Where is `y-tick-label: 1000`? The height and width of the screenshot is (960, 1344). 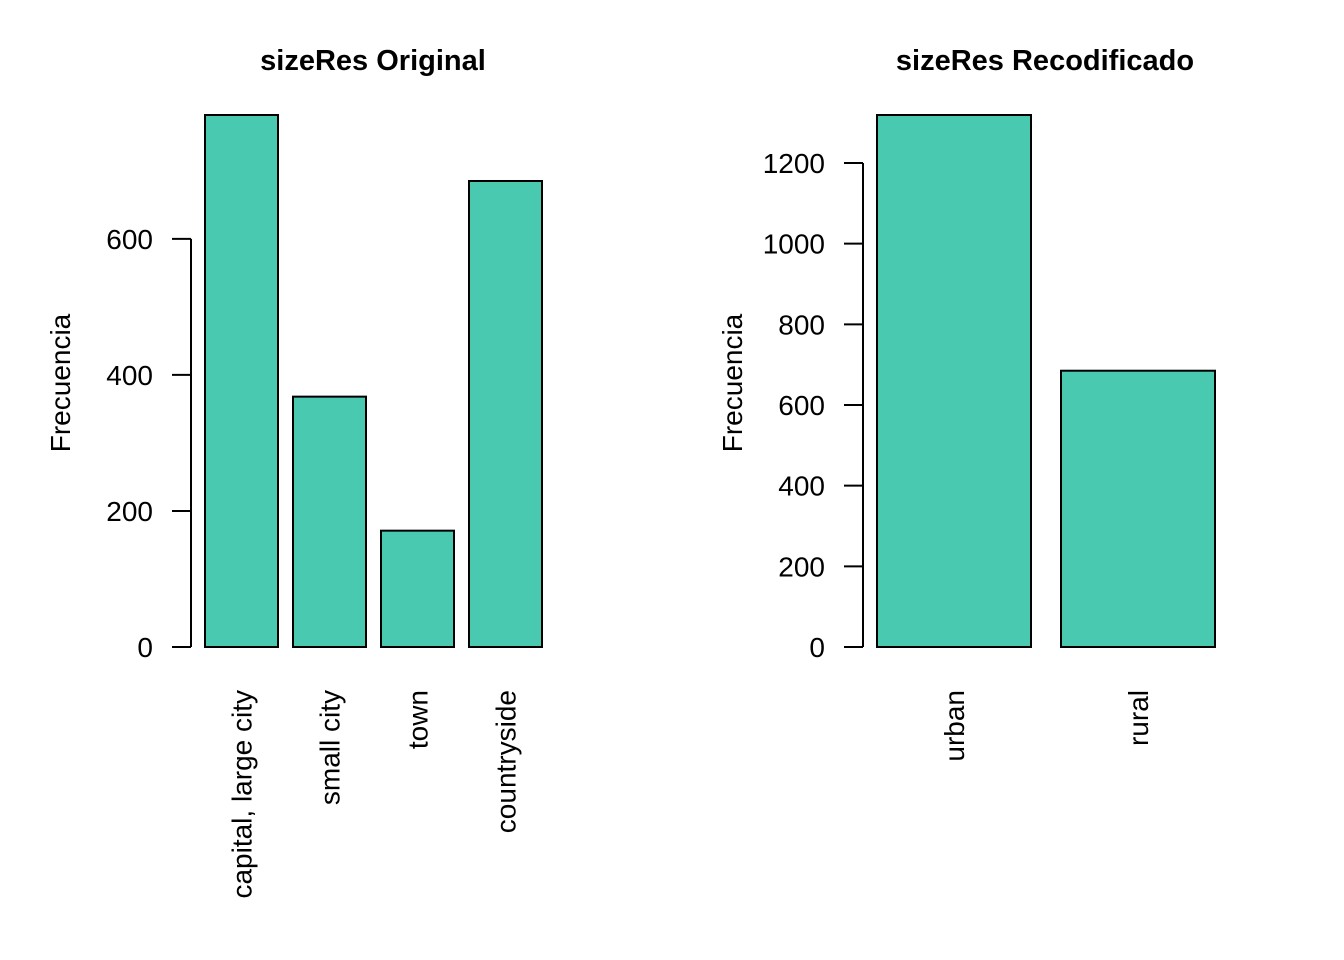 y-tick-label: 1000 is located at coordinates (794, 244).